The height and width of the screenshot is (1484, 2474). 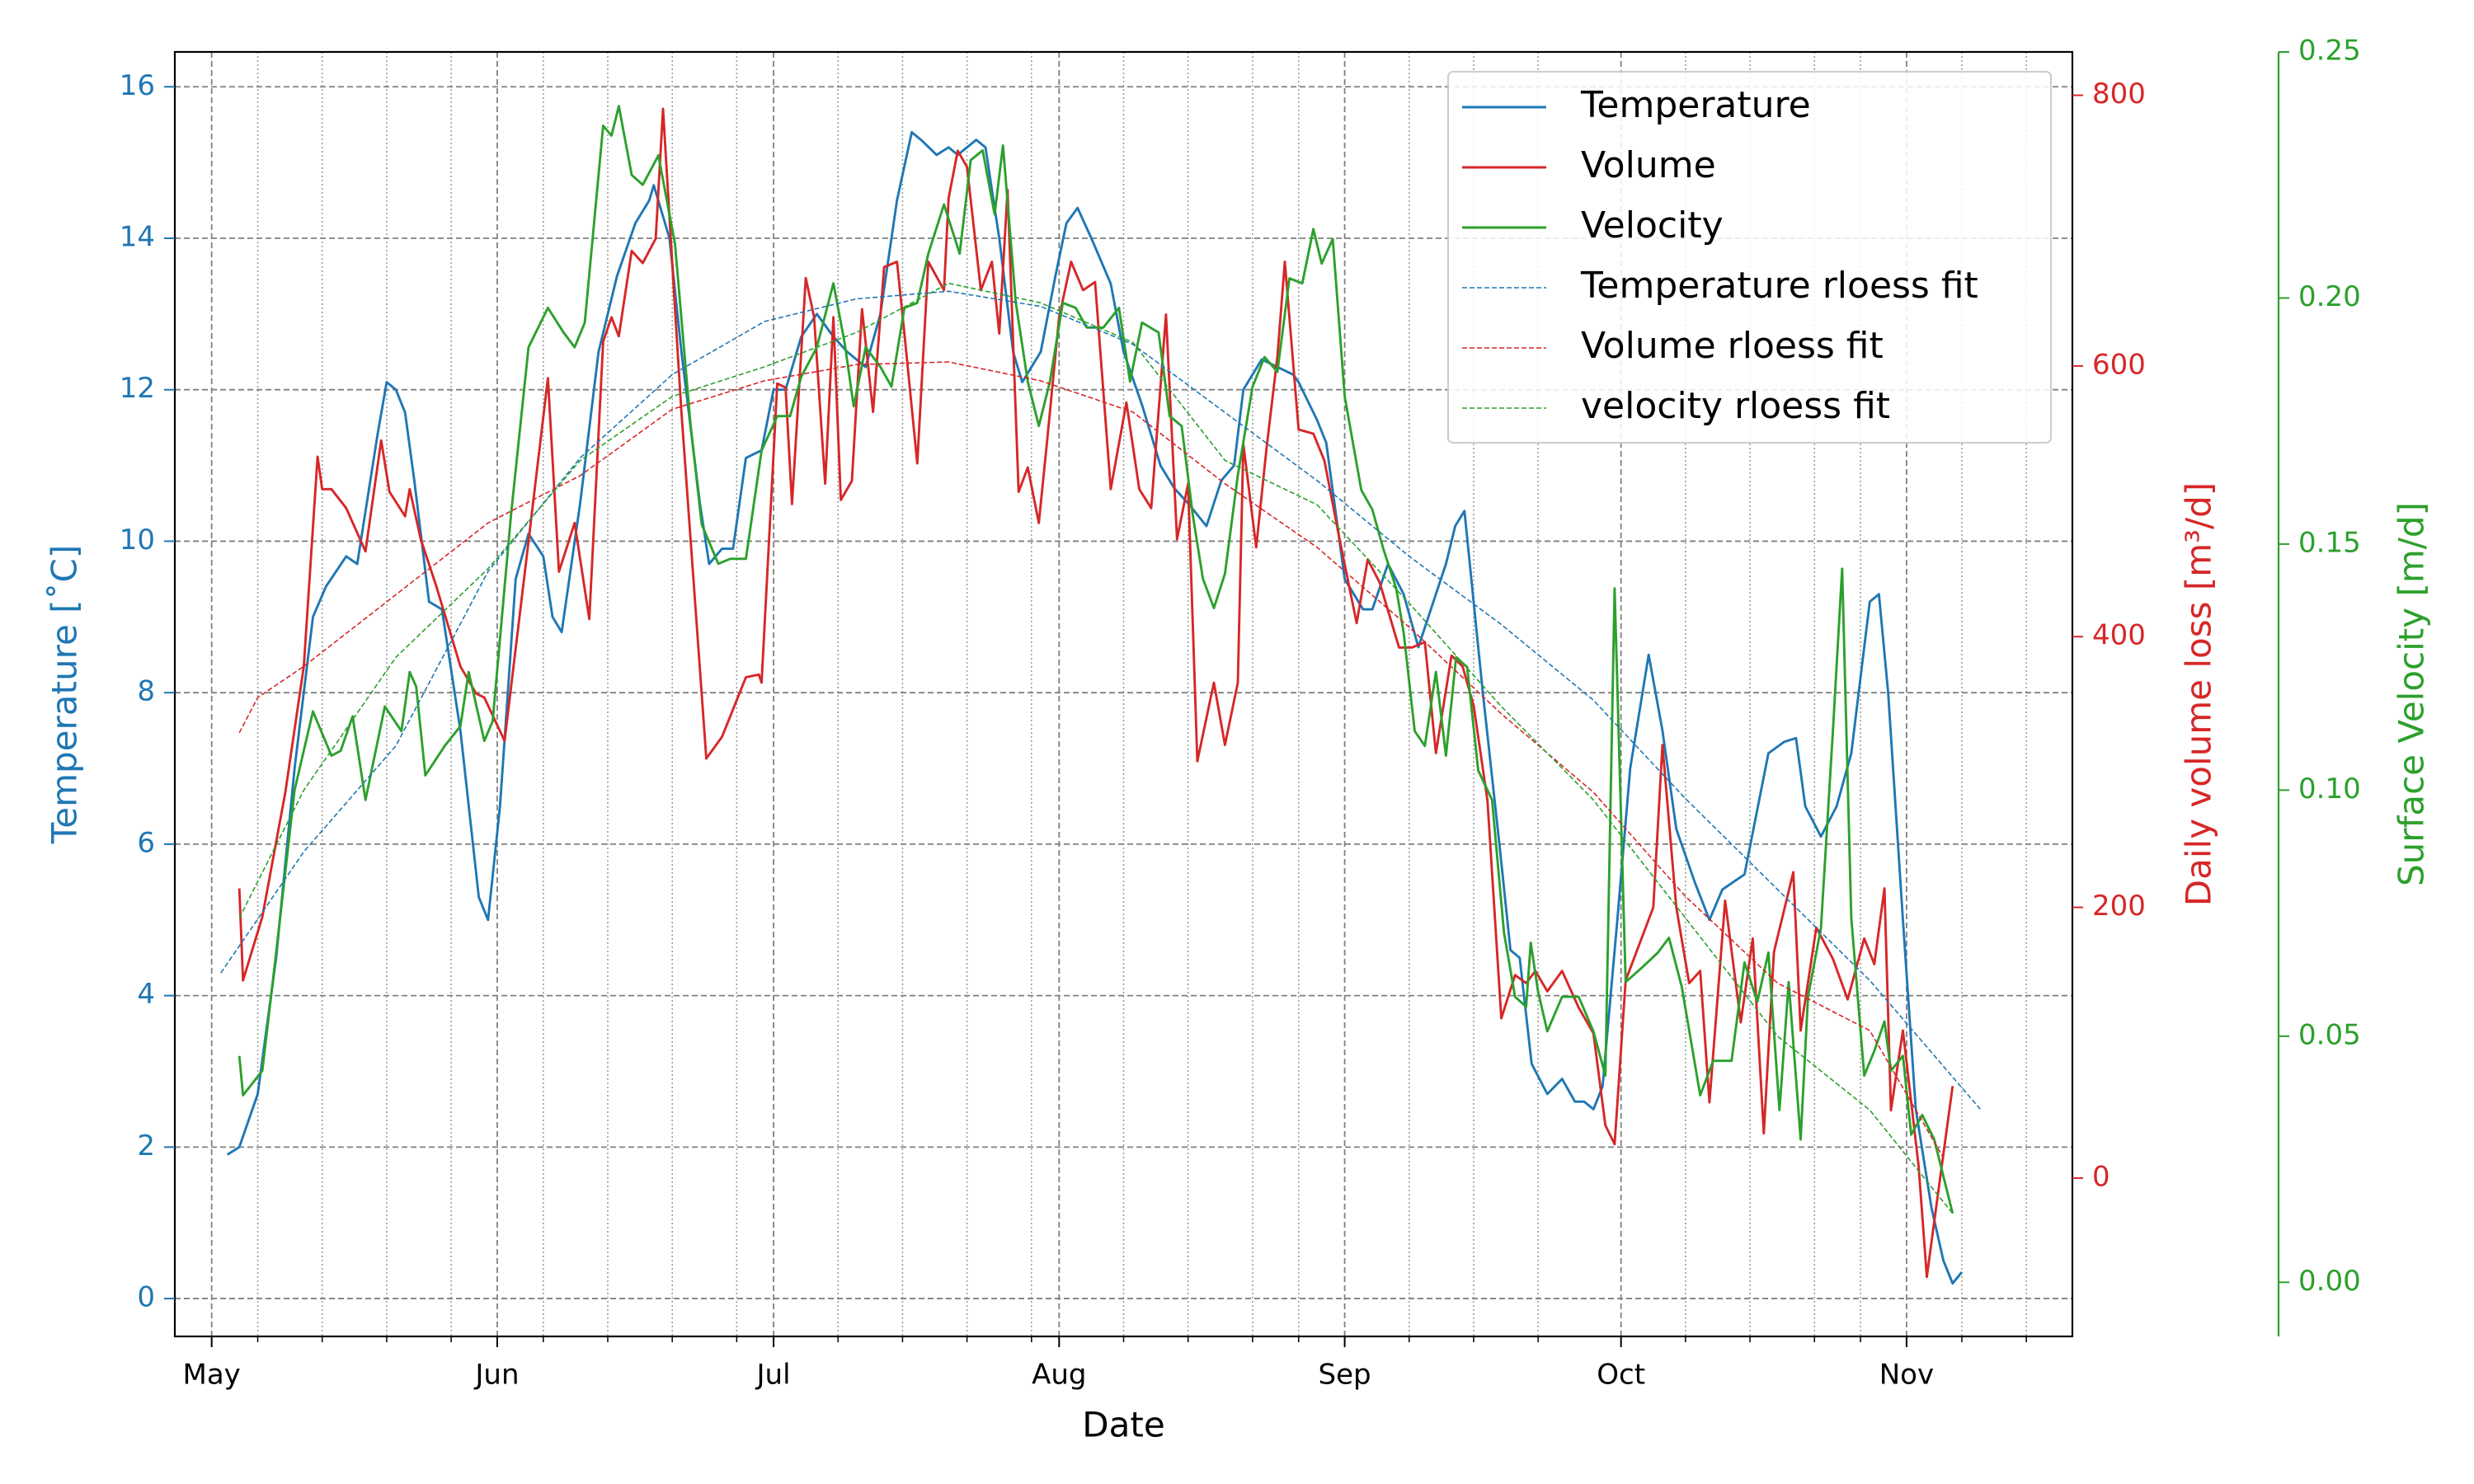 What do you see at coordinates (1749, 257) in the screenshot?
I see `legend-box` at bounding box center [1749, 257].